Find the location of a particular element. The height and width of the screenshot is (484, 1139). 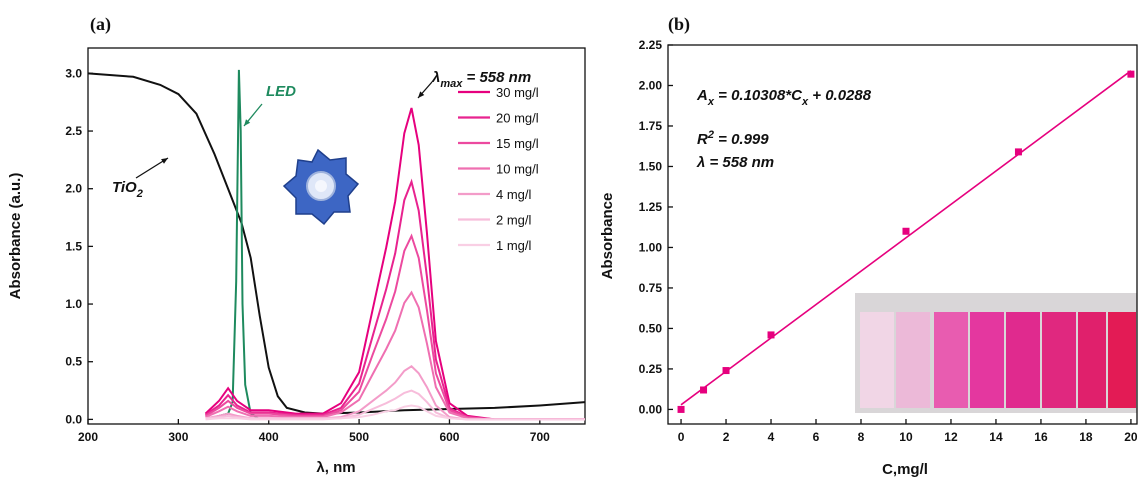

panel-label: (b) is located at coordinates (679, 24).